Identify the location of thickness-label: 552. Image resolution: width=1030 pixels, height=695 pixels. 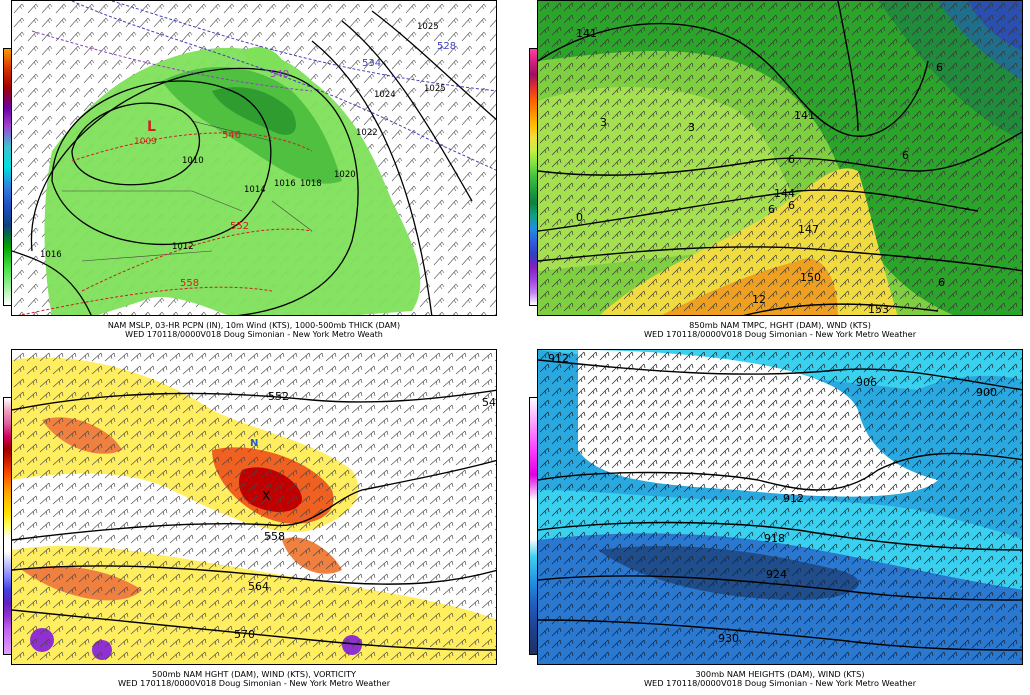
(239, 226).